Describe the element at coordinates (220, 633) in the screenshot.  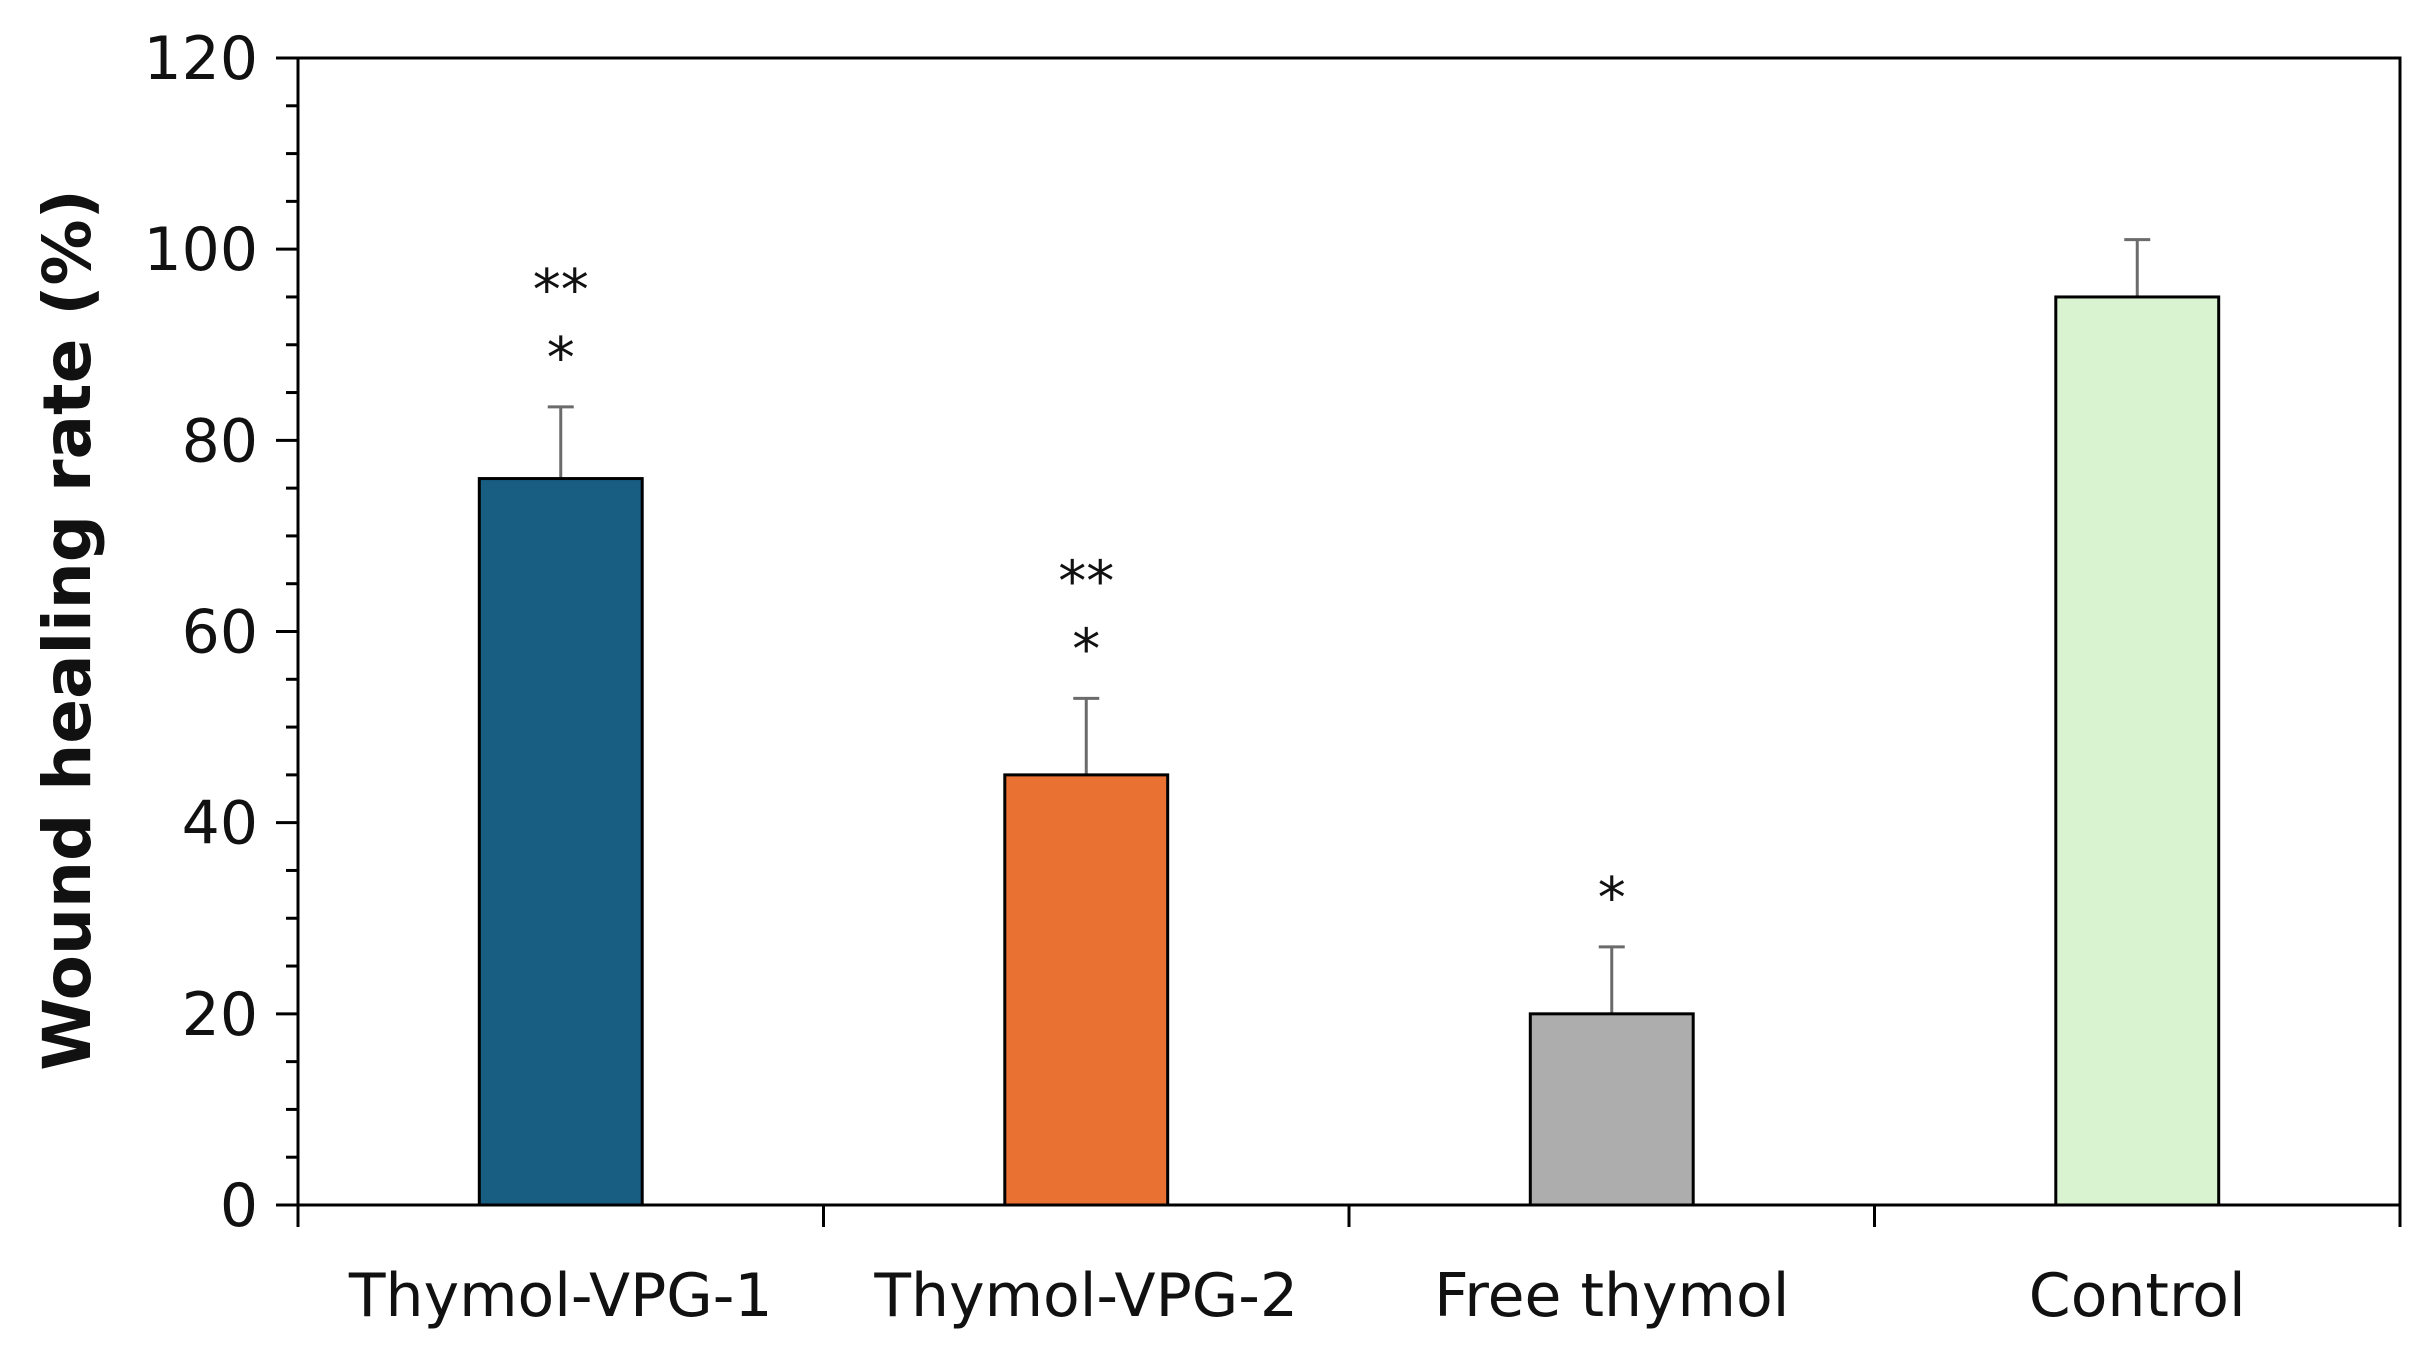
I see `y-tick-label: 60` at that location.